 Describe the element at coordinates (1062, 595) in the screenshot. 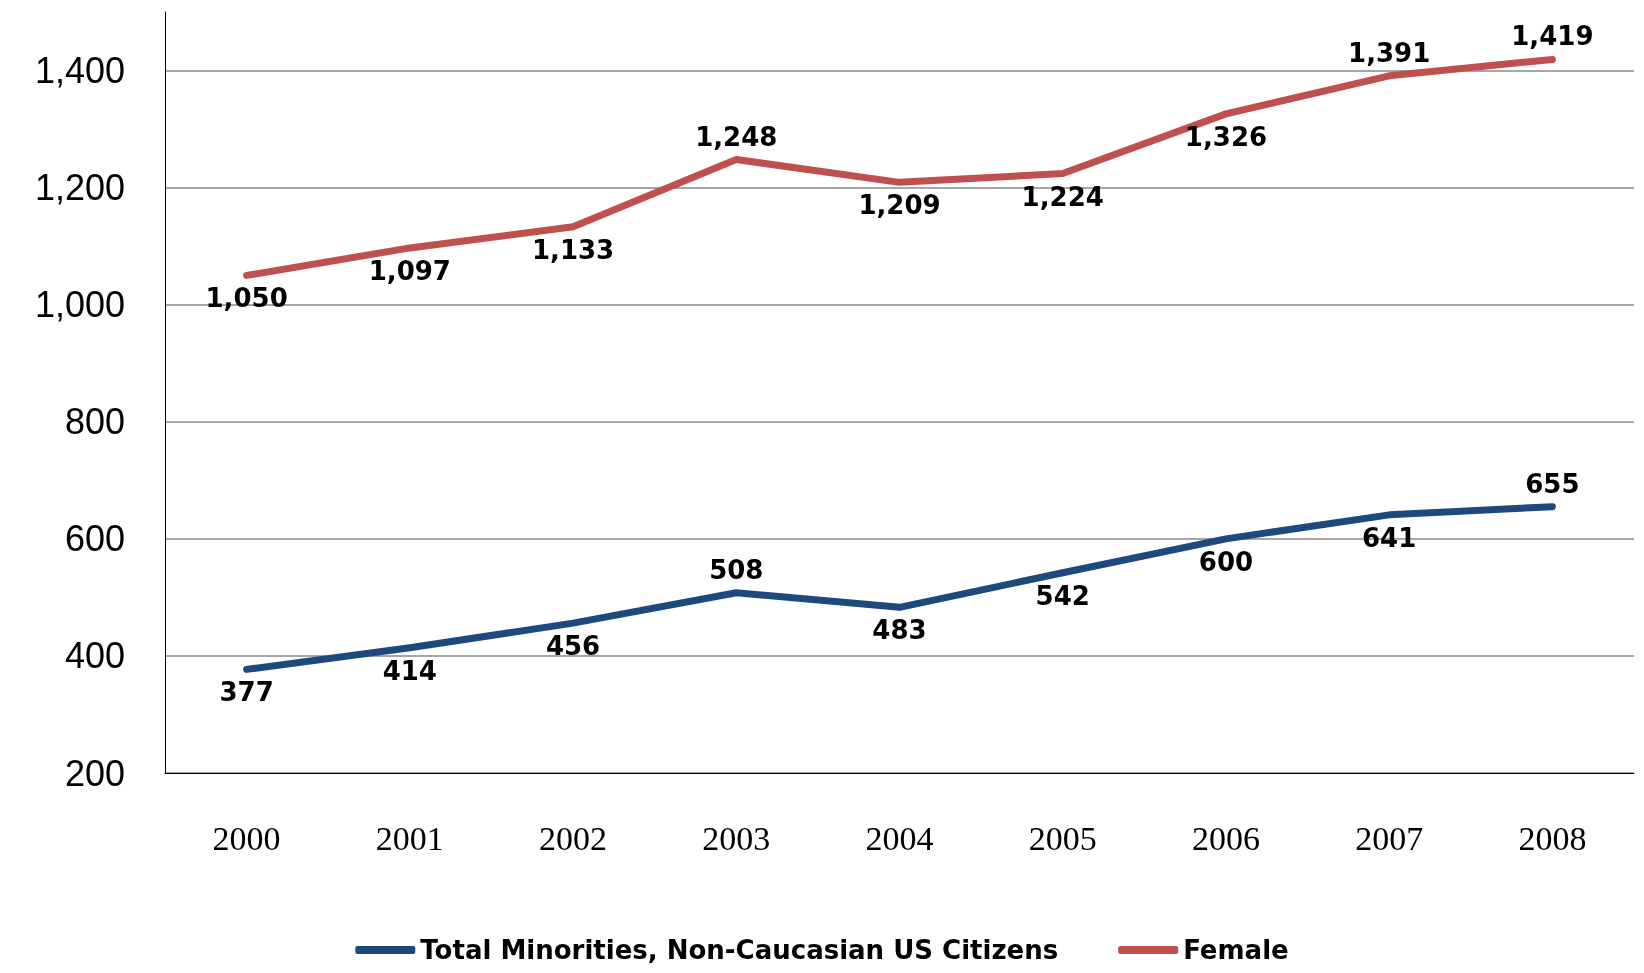

I see `data-label: 542` at that location.